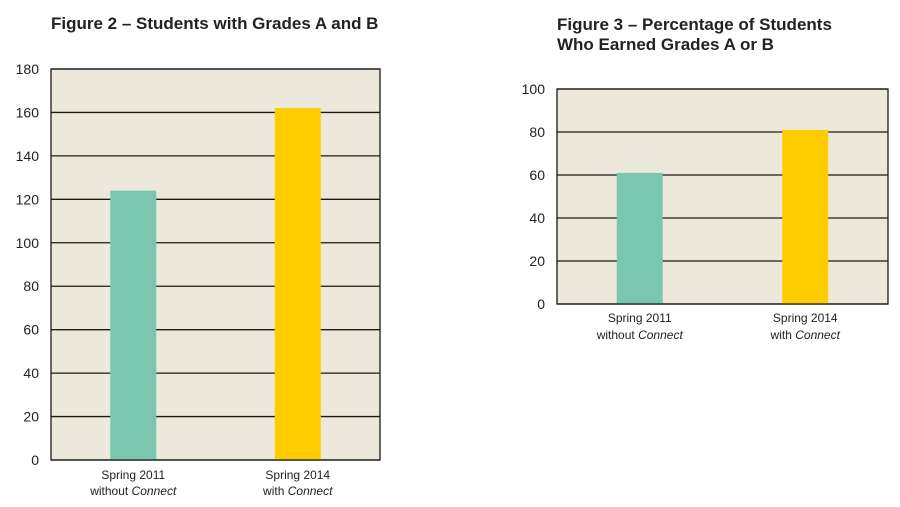 This screenshot has width=900, height=507. I want to click on y-tick-label: 120, so click(28, 199).